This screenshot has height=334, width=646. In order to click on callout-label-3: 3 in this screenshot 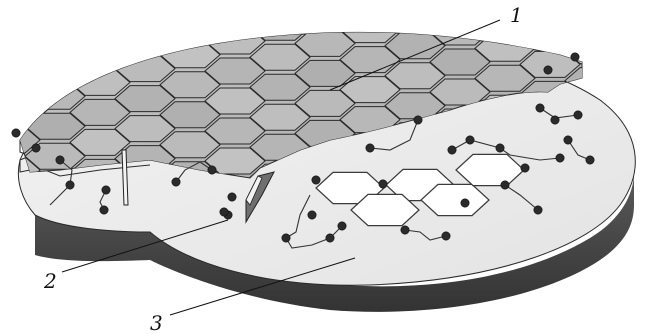, I will do `click(156, 322)`.